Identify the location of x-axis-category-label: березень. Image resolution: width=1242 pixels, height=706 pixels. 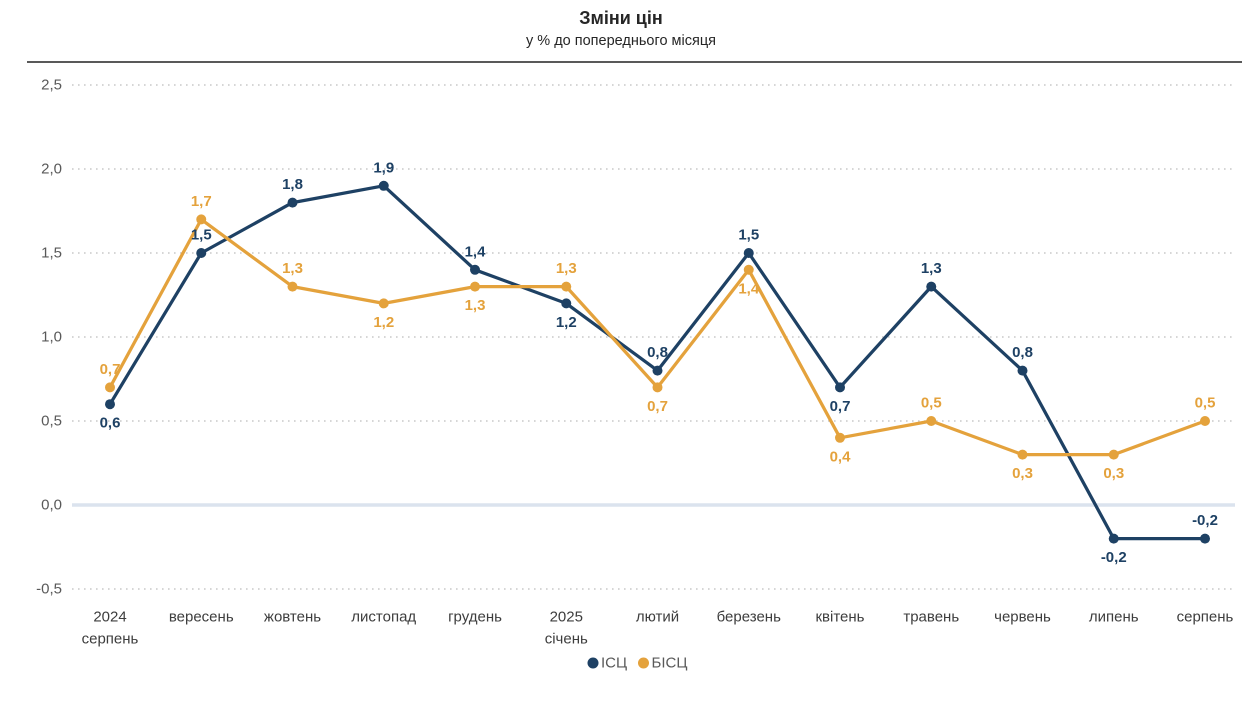
(749, 617).